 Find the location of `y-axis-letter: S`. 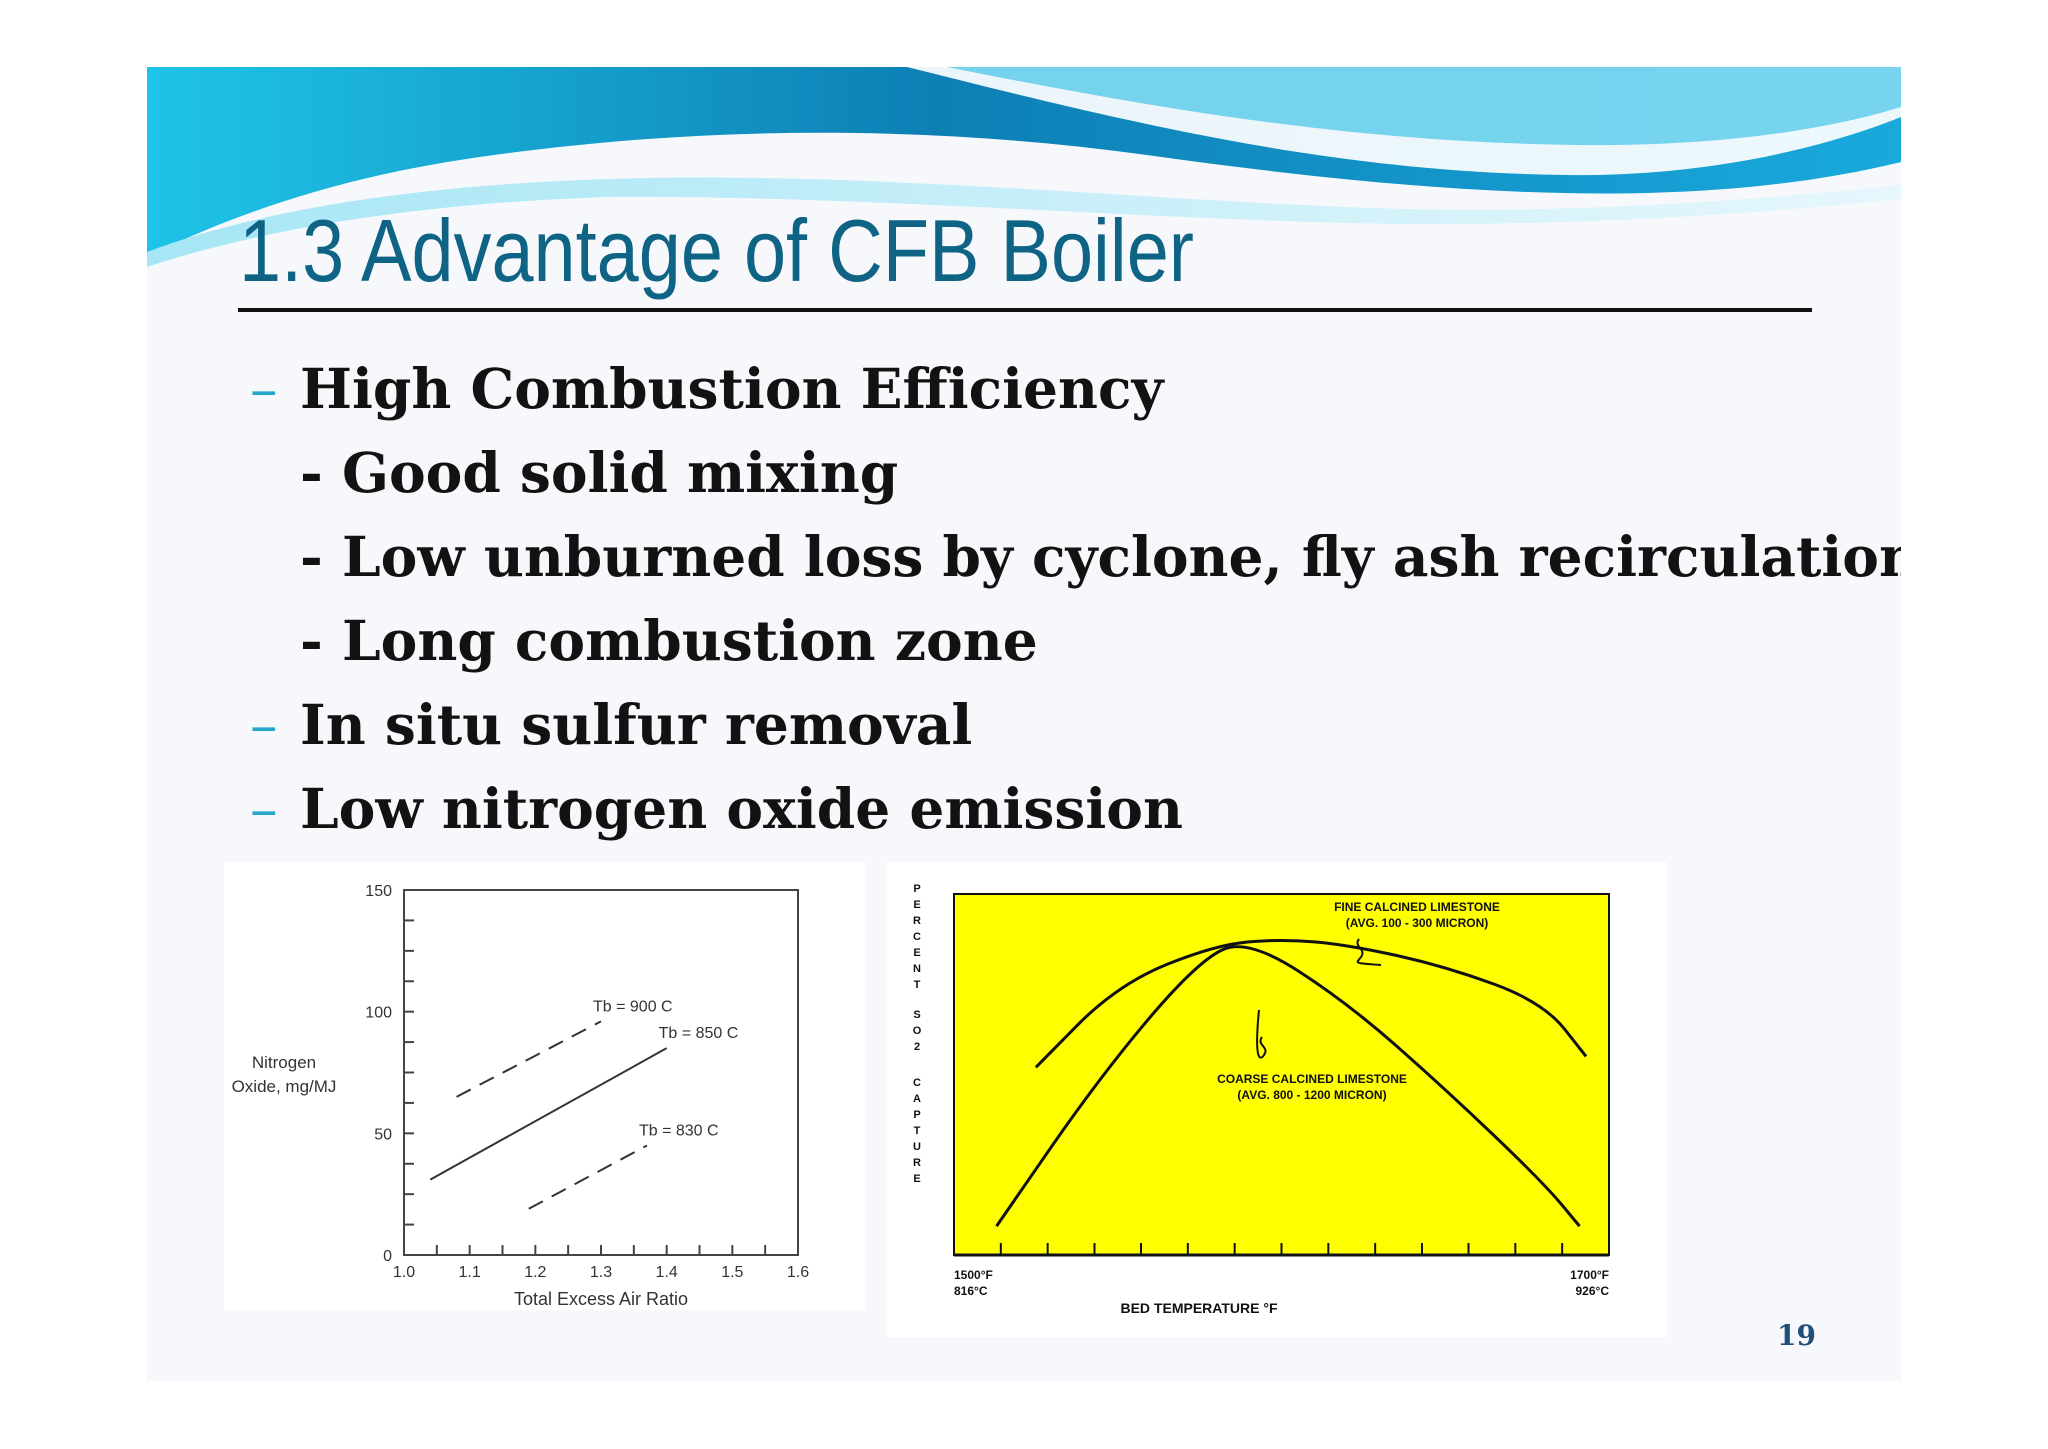

y-axis-letter: S is located at coordinates (916, 1015).